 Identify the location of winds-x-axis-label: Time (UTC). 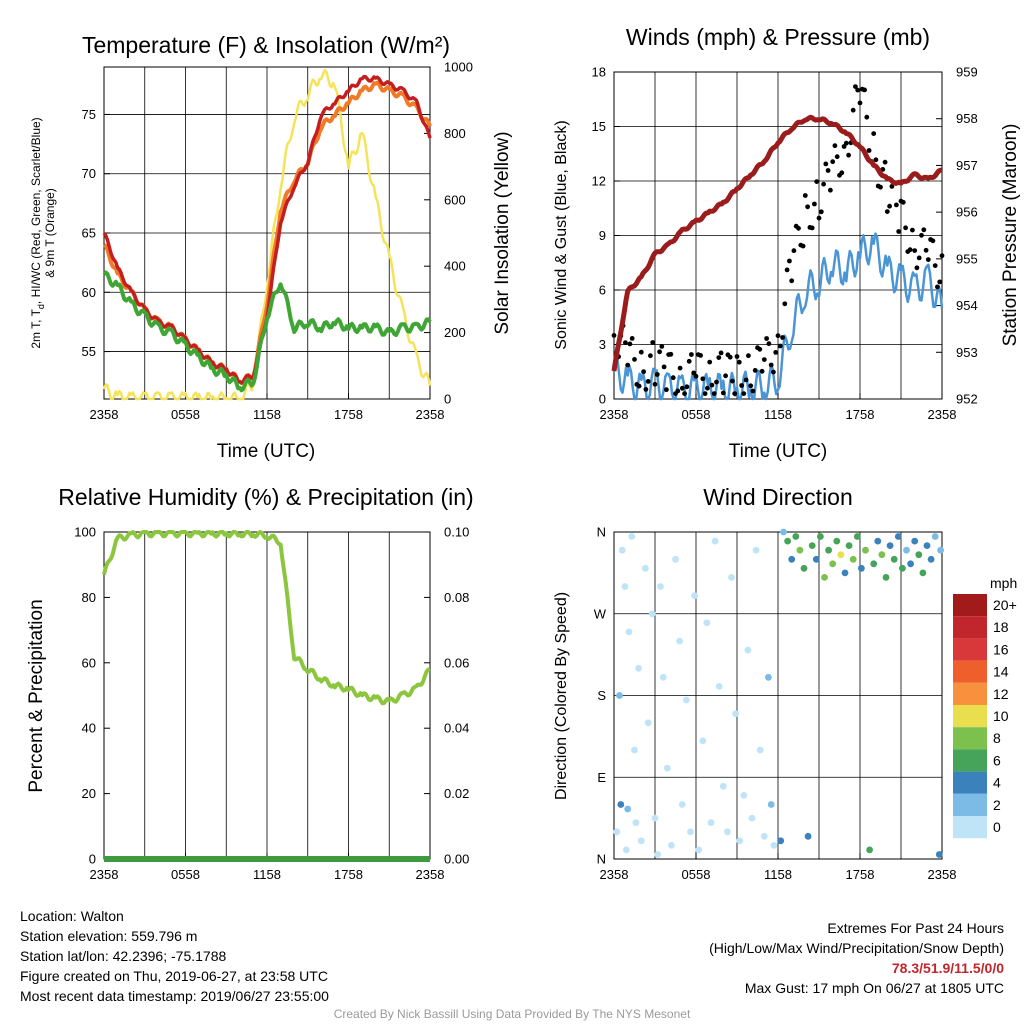
(778, 451).